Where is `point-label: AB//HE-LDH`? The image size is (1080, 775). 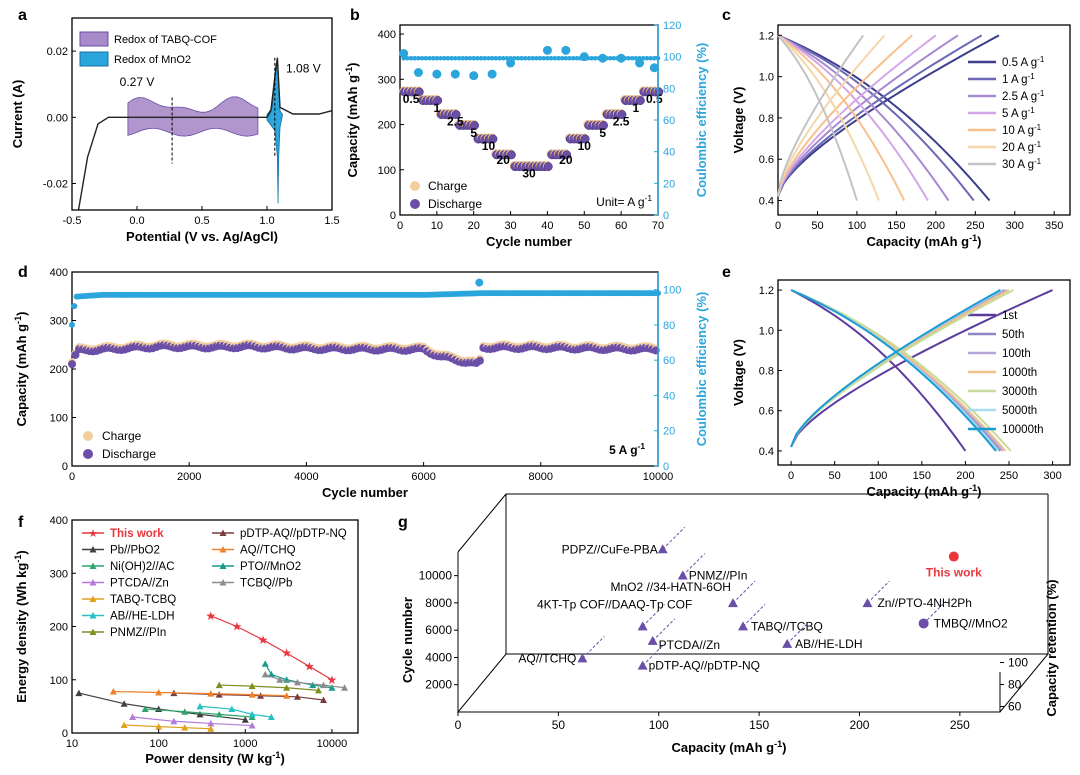 point-label: AB//HE-LDH is located at coordinates (828, 644).